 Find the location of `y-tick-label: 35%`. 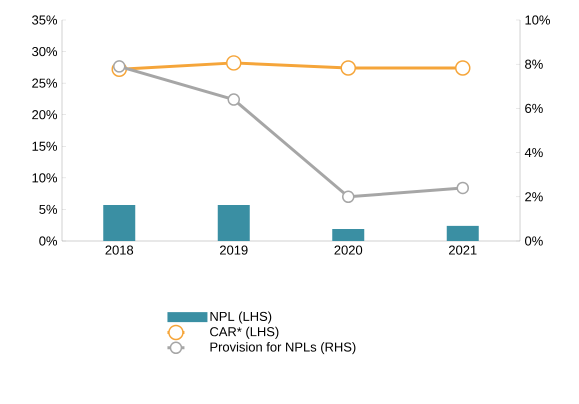

y-tick-label: 35% is located at coordinates (45, 20).